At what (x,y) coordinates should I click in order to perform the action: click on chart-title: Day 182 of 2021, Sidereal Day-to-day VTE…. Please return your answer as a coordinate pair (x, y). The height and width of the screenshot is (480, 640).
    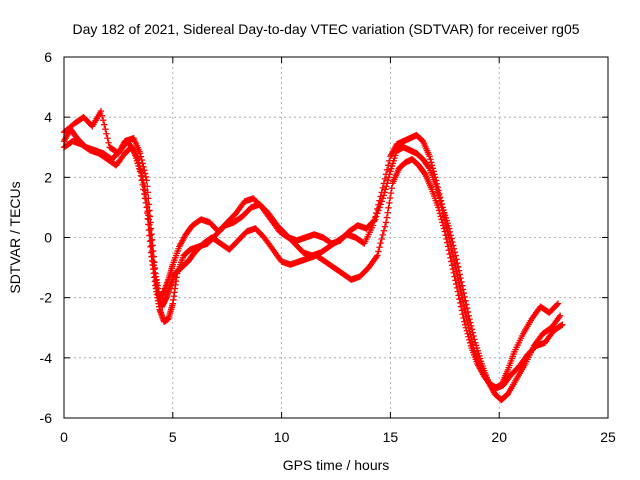
    Looking at the image, I should click on (325, 29).